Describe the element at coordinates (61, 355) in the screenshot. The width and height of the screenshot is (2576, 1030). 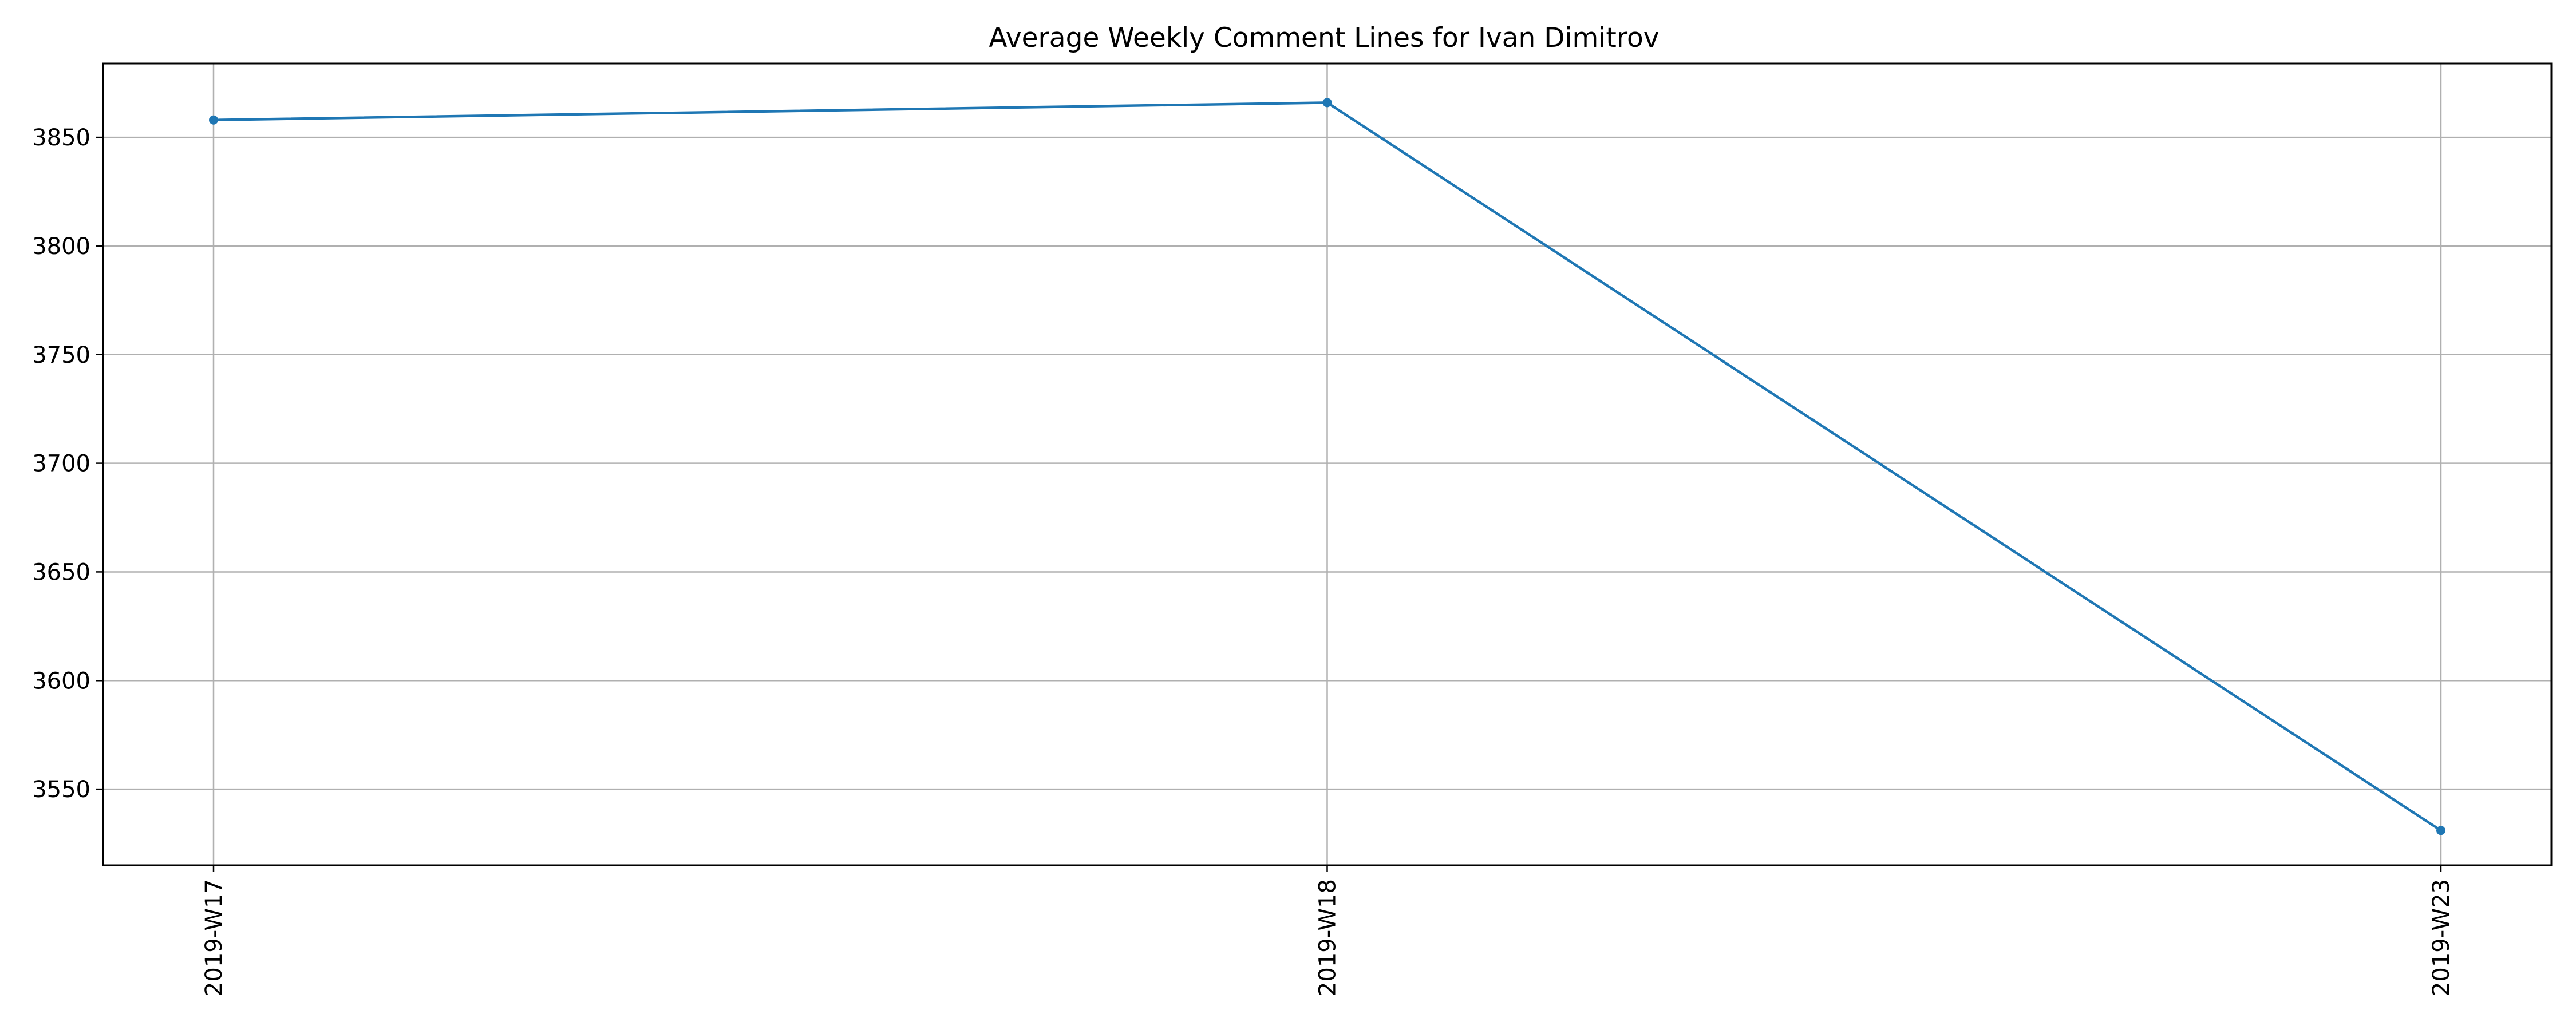
I see `y-tick-label: 3750` at that location.